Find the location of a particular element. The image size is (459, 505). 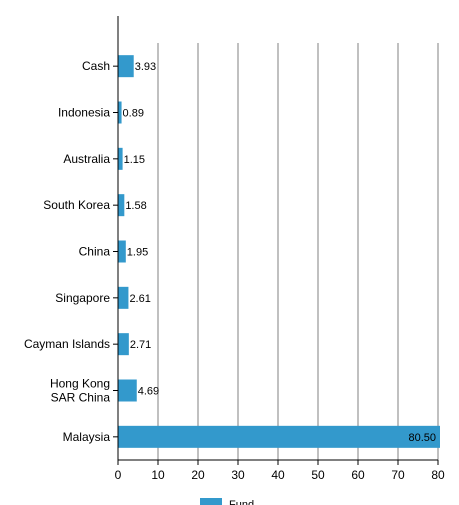

x-tick-label: 50 is located at coordinates (318, 475).